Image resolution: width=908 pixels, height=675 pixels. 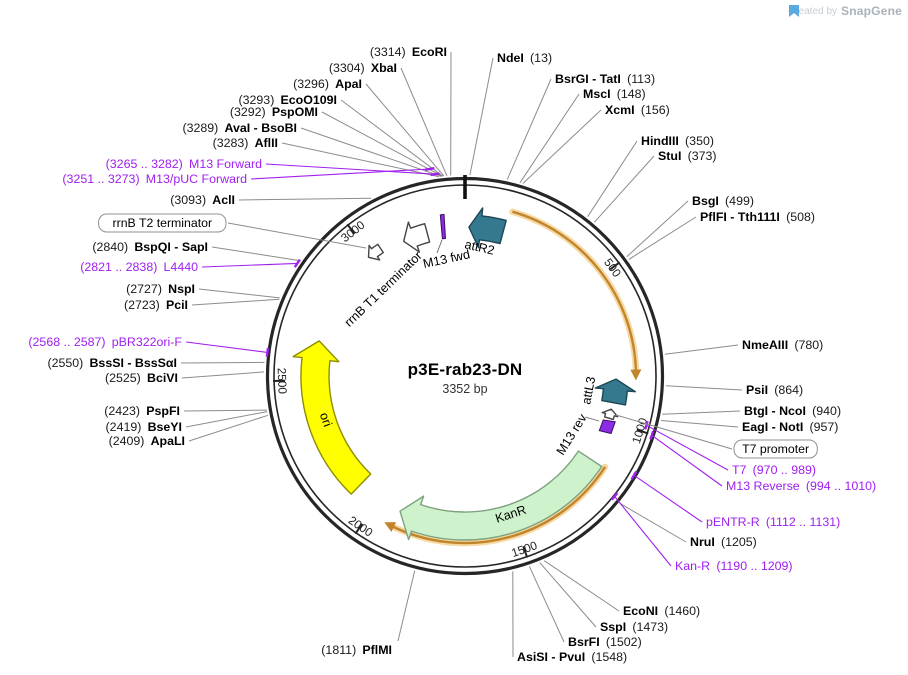 I want to click on enzyme-label-SspI: SspI (1473), so click(x=634, y=627).